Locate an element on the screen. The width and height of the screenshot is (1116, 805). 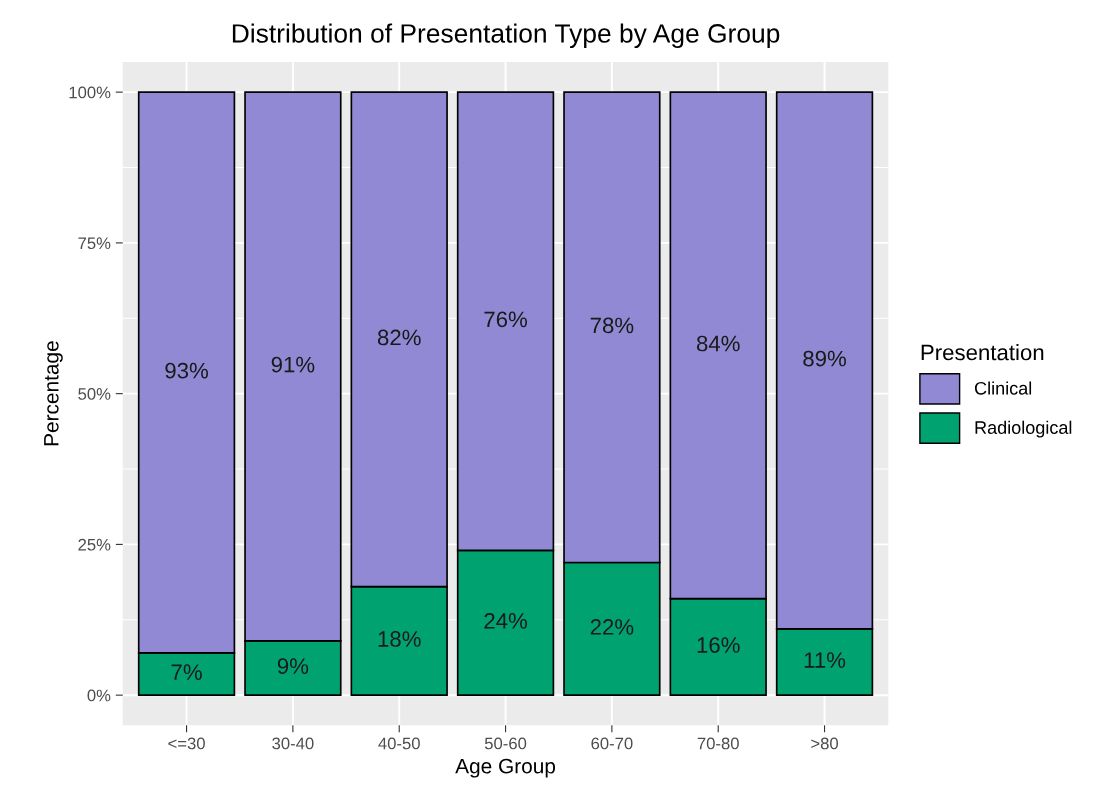
data-label: 7% is located at coordinates (186, 672).